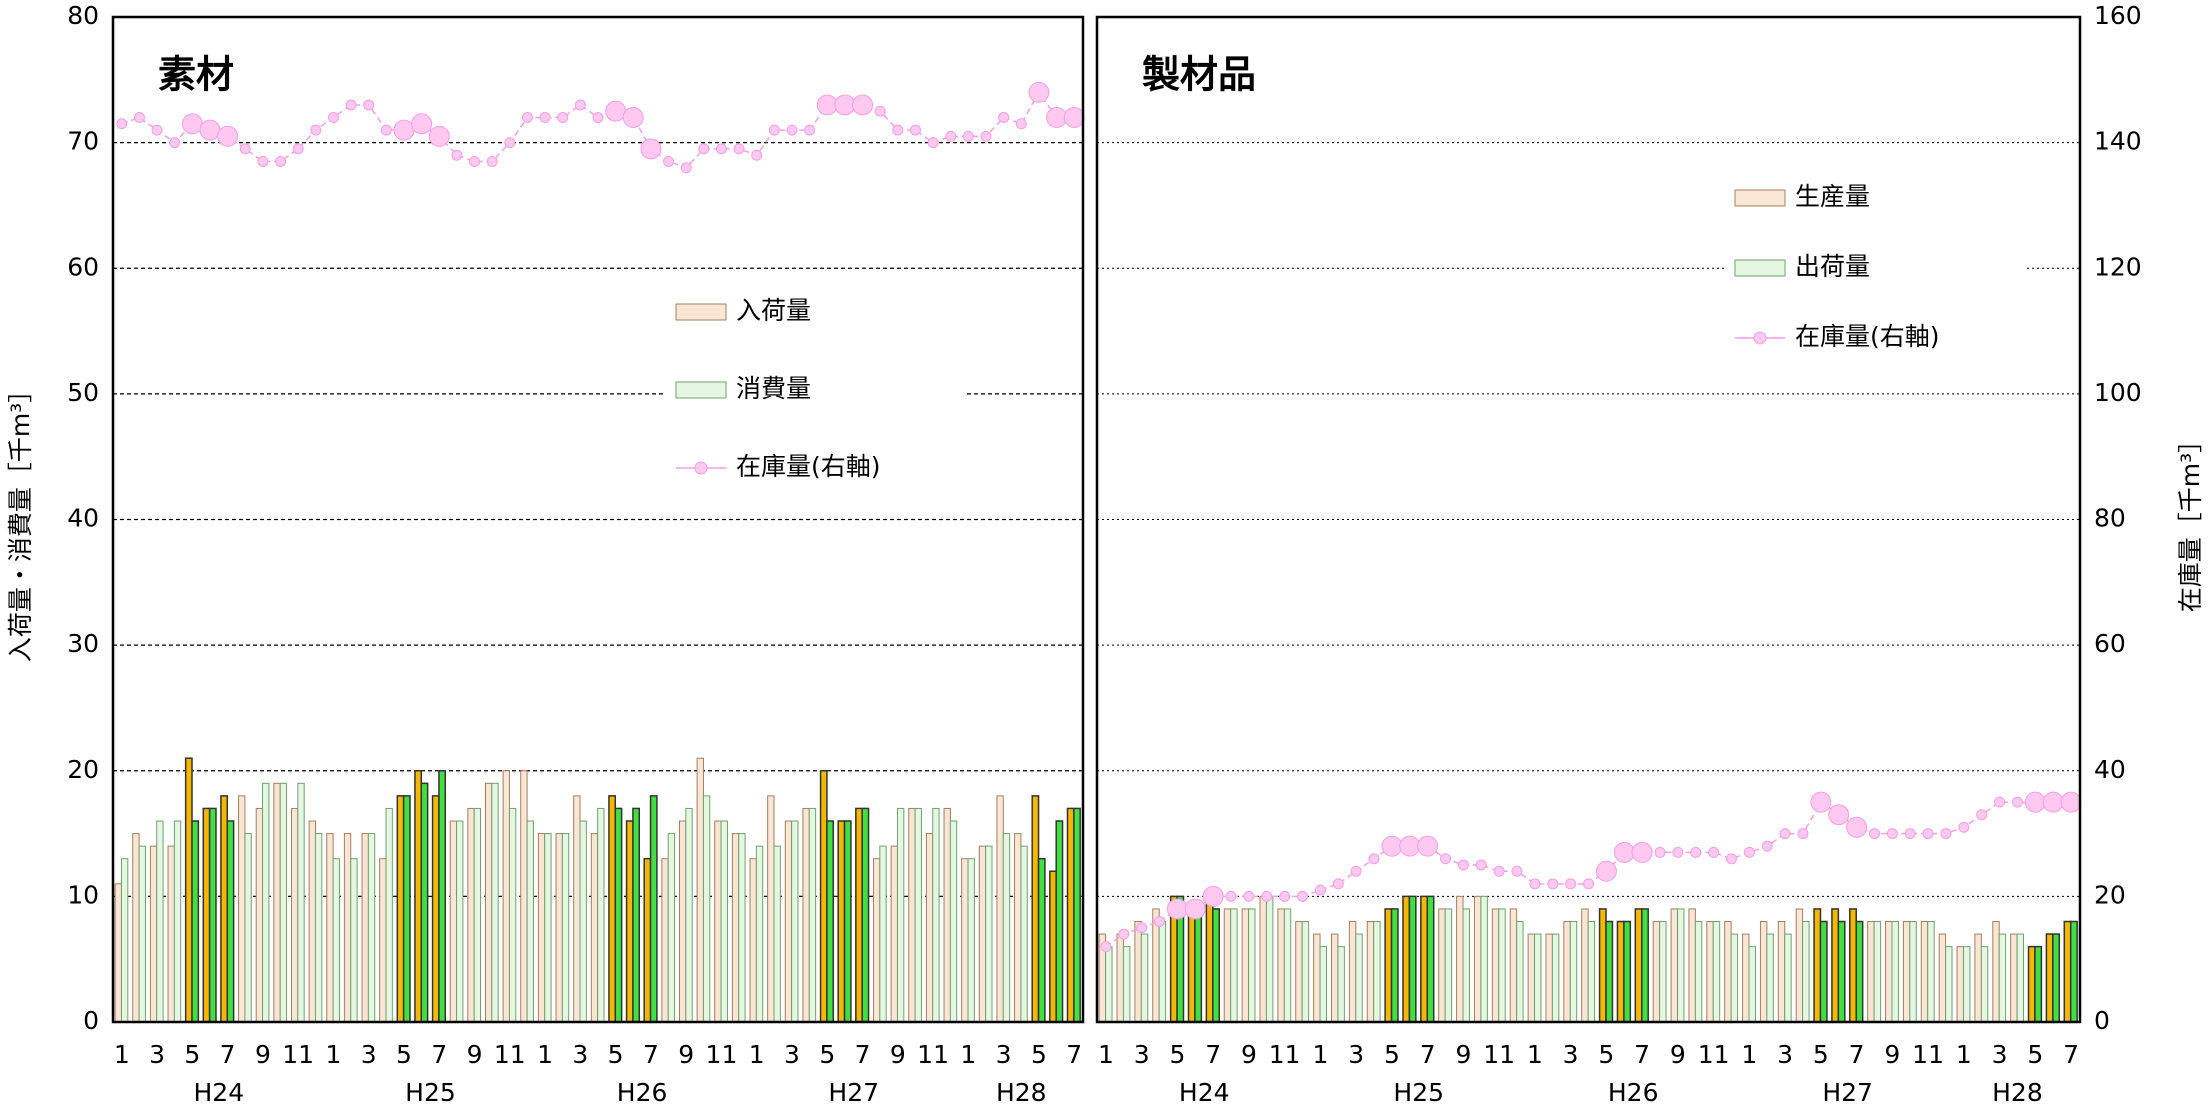 This screenshot has width=2212, height=1112. Describe the element at coordinates (853, 1092) in the screenshot. I see `x-group-label: H27` at that location.